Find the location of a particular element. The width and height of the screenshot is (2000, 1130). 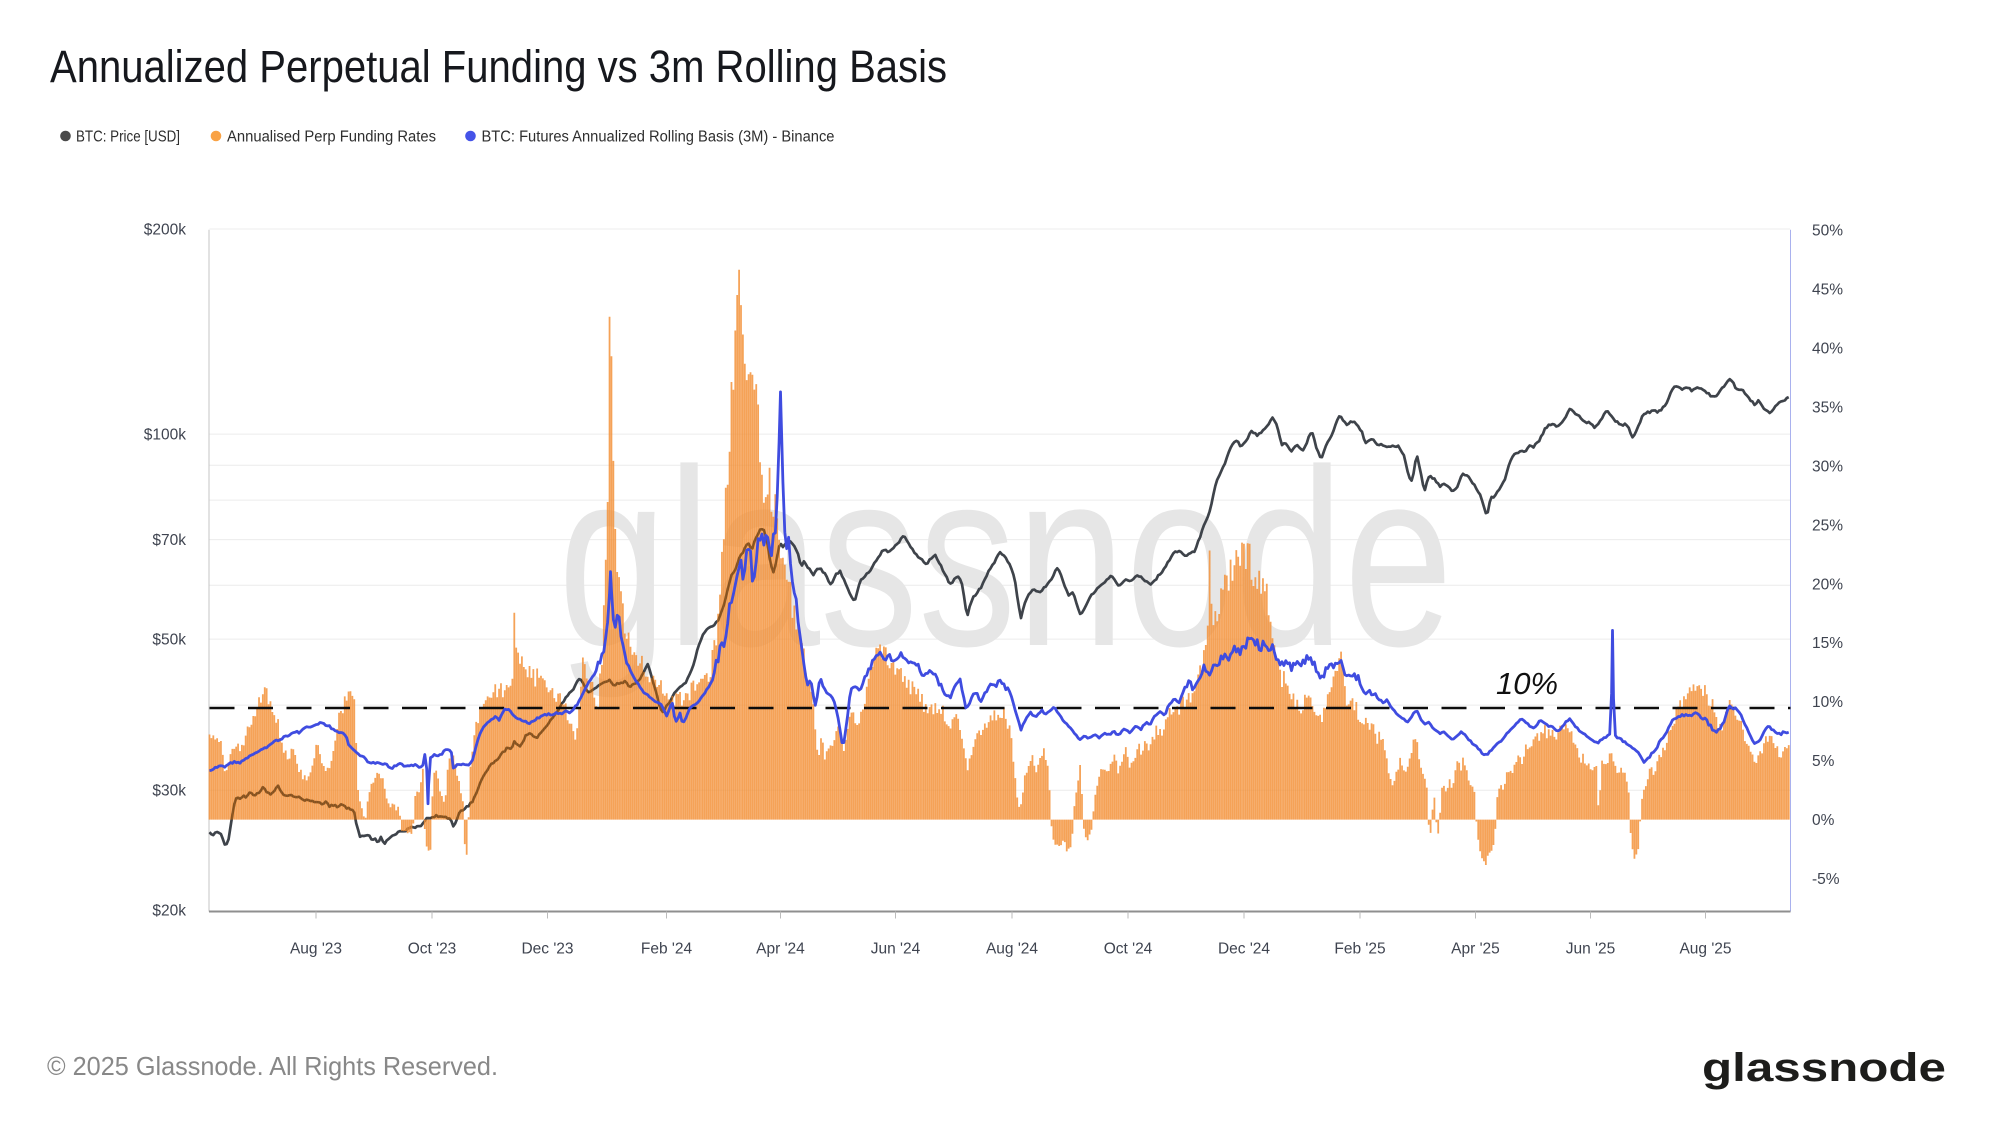

svg-text: $20k is located at coordinates (169, 911).